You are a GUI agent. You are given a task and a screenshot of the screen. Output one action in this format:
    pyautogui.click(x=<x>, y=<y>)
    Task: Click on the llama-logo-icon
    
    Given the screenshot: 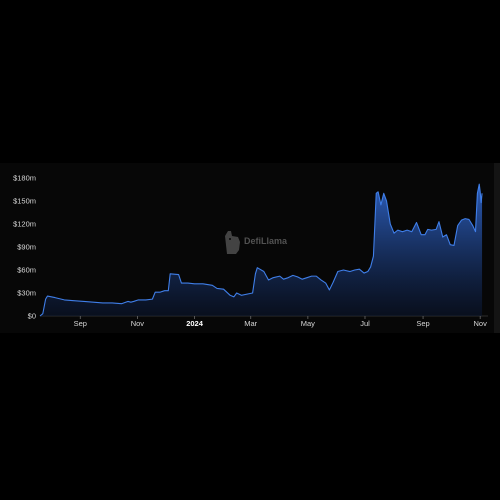 What is the action you would take?
    pyautogui.click(x=232, y=242)
    